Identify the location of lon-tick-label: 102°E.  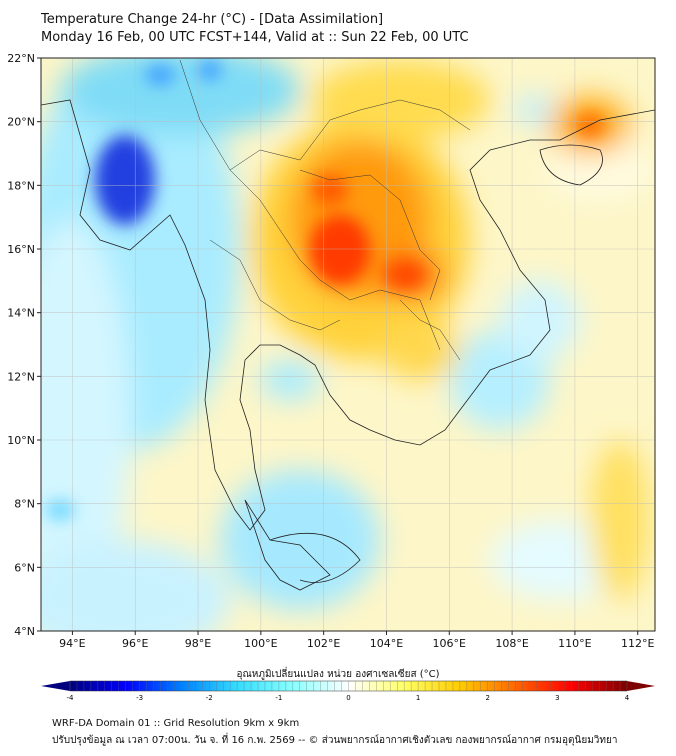
(323, 643).